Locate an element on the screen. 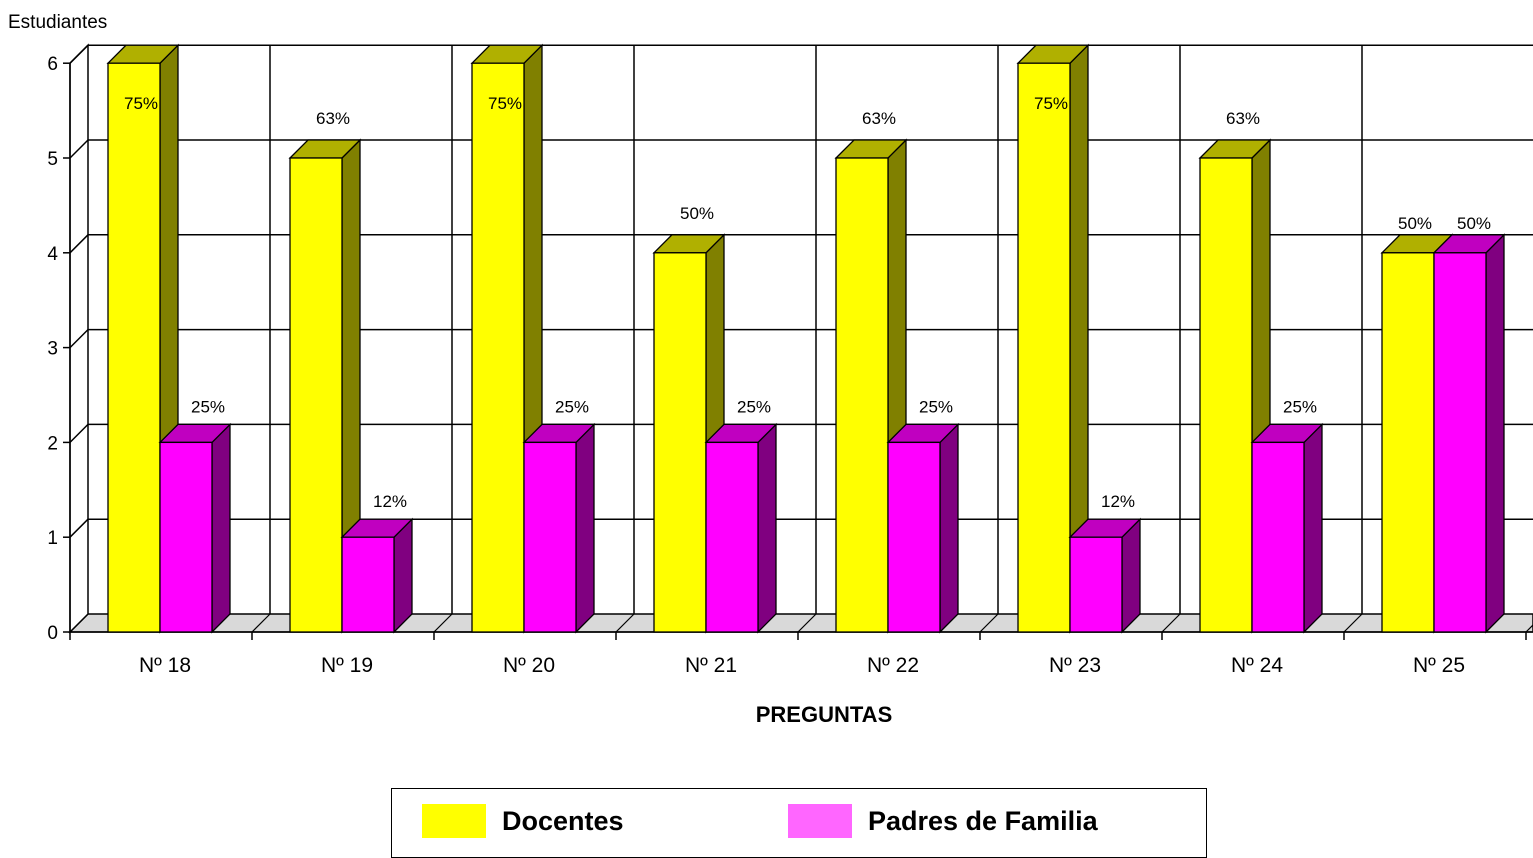 The height and width of the screenshot is (858, 1533). legend-item-docentes: Docentes is located at coordinates (523, 821).